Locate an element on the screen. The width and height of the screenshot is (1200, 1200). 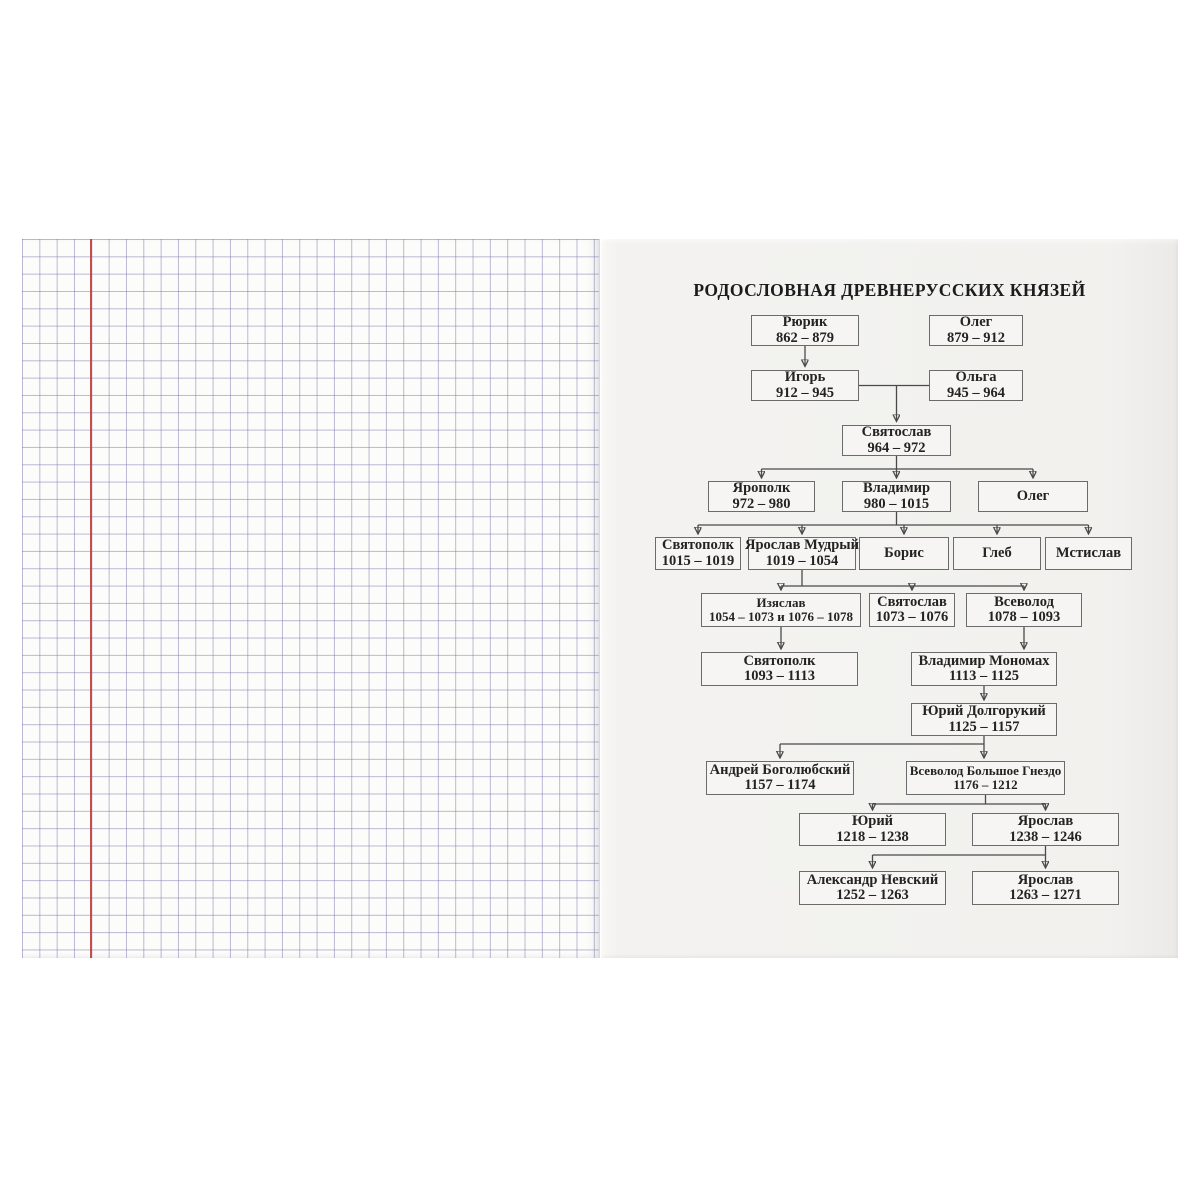
tree-node-yaroslav-2: Ярослав 1238 – 1246 is located at coordinates (1045, 829).